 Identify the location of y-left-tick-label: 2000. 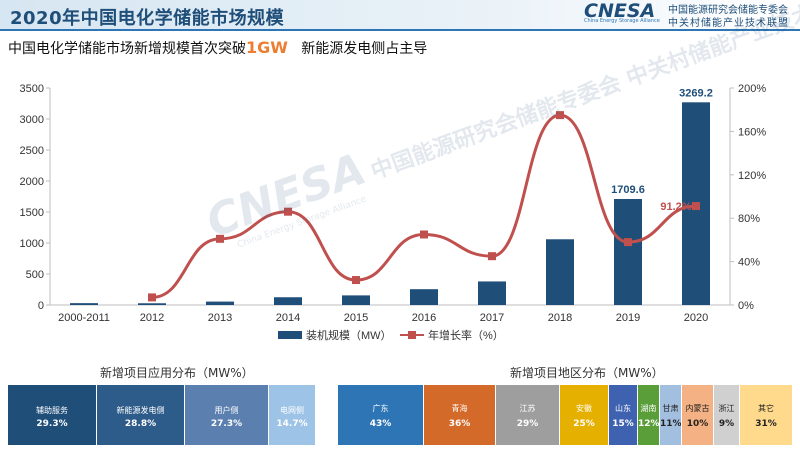
(32, 182).